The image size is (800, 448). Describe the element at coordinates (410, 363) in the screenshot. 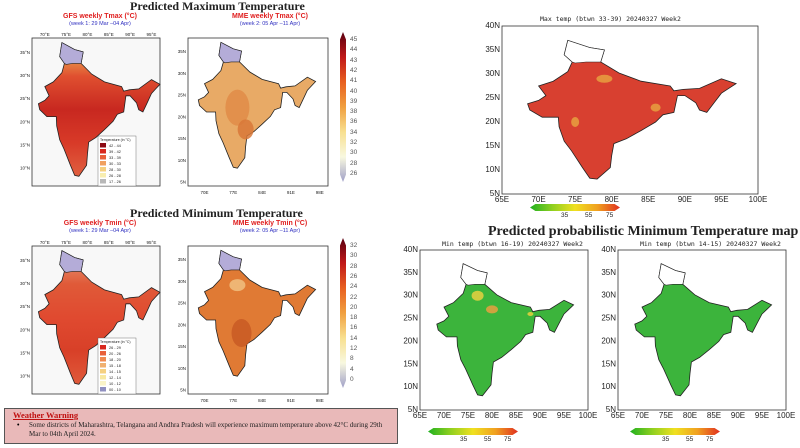

I see `lat-tick-label: 15N` at that location.